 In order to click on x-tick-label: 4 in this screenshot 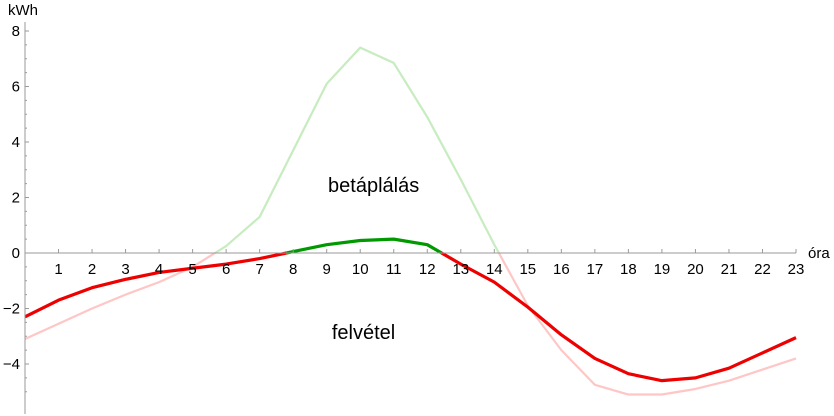, I will do `click(159, 269)`.